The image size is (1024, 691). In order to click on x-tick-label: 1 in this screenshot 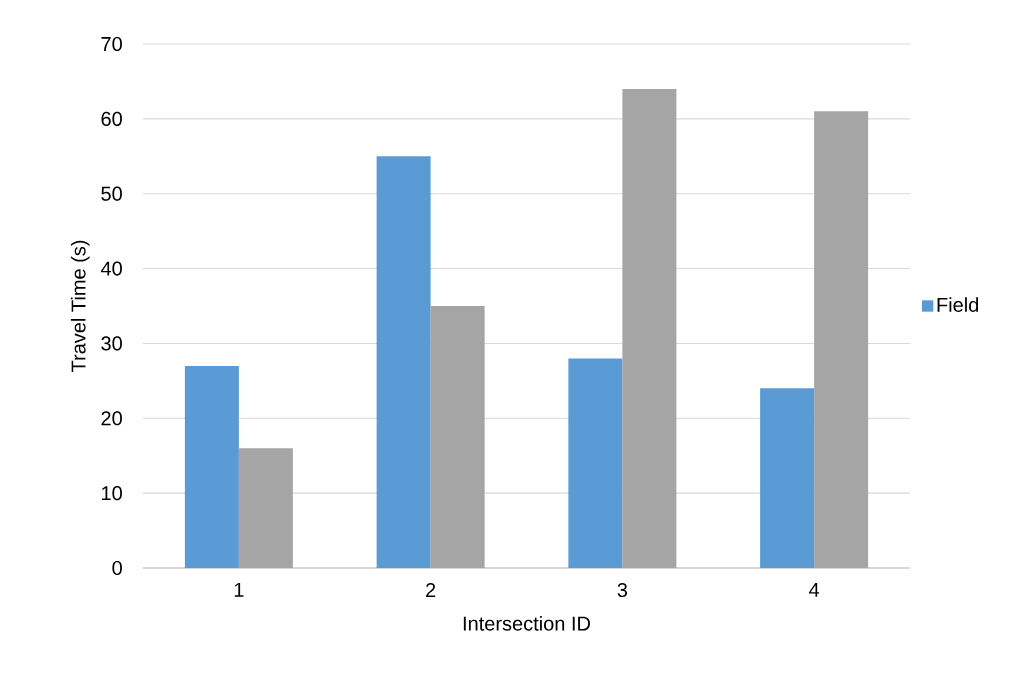, I will do `click(239, 589)`.